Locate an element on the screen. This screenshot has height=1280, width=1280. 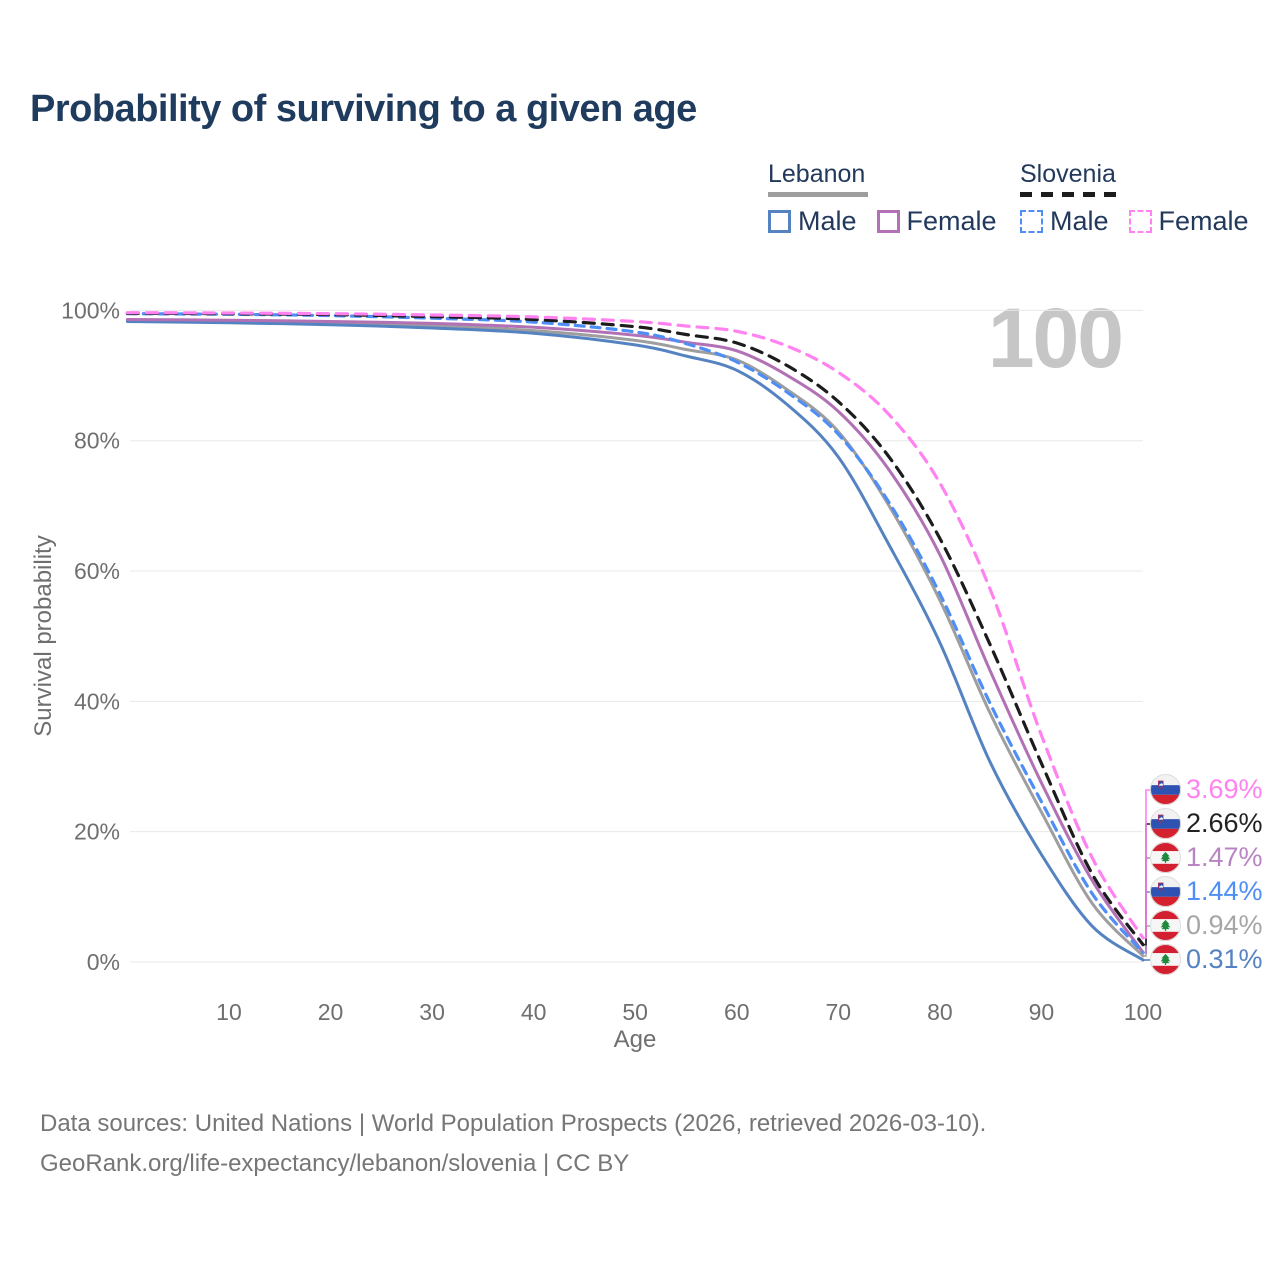
y-tick-label: 40% is located at coordinates (97, 701).